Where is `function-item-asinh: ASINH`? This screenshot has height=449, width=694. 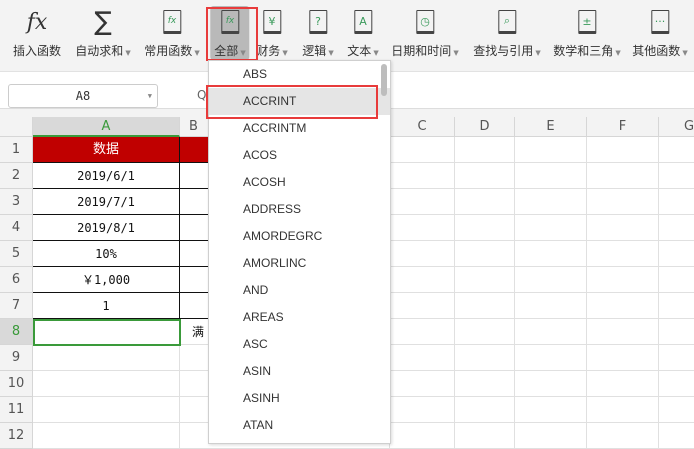 function-item-asinh: ASINH is located at coordinates (261, 398).